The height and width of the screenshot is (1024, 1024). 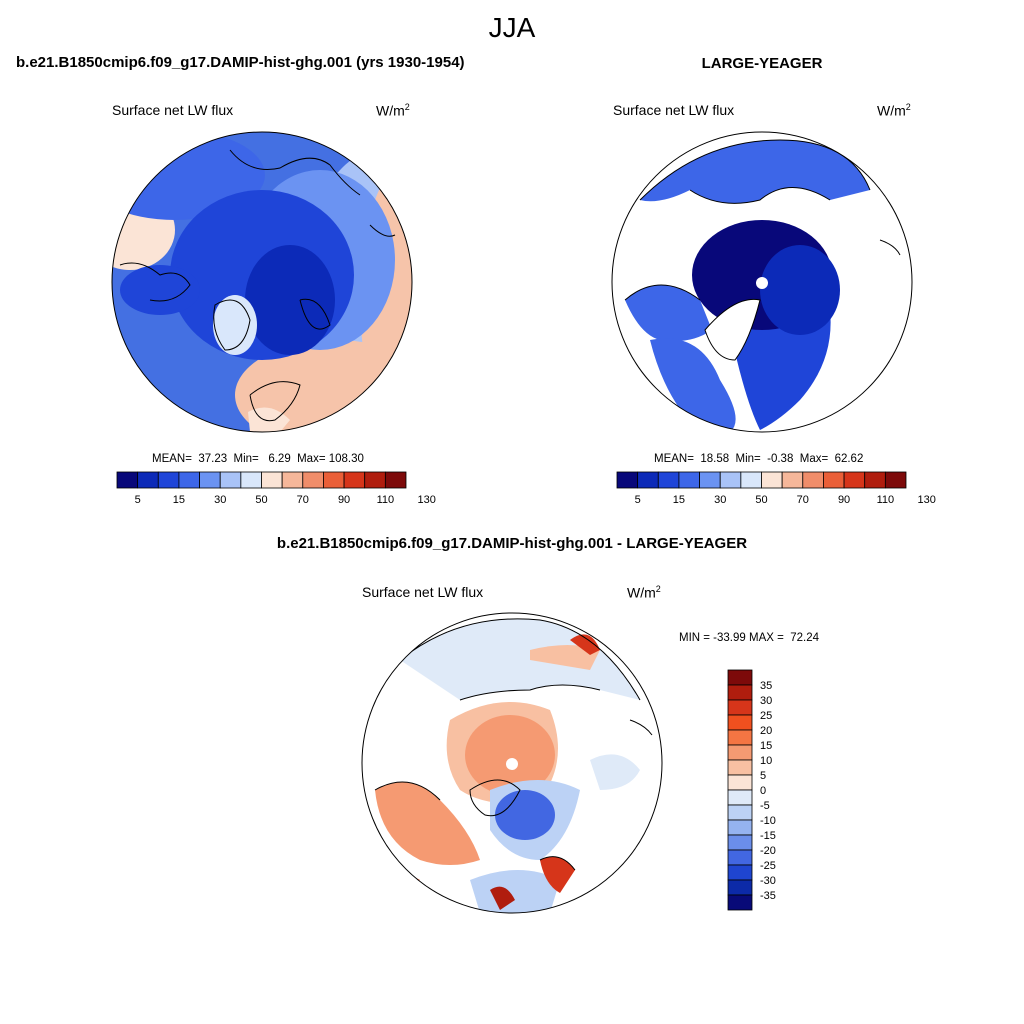 I want to click on diff-colorbar-label: 15, so click(x=766, y=746).